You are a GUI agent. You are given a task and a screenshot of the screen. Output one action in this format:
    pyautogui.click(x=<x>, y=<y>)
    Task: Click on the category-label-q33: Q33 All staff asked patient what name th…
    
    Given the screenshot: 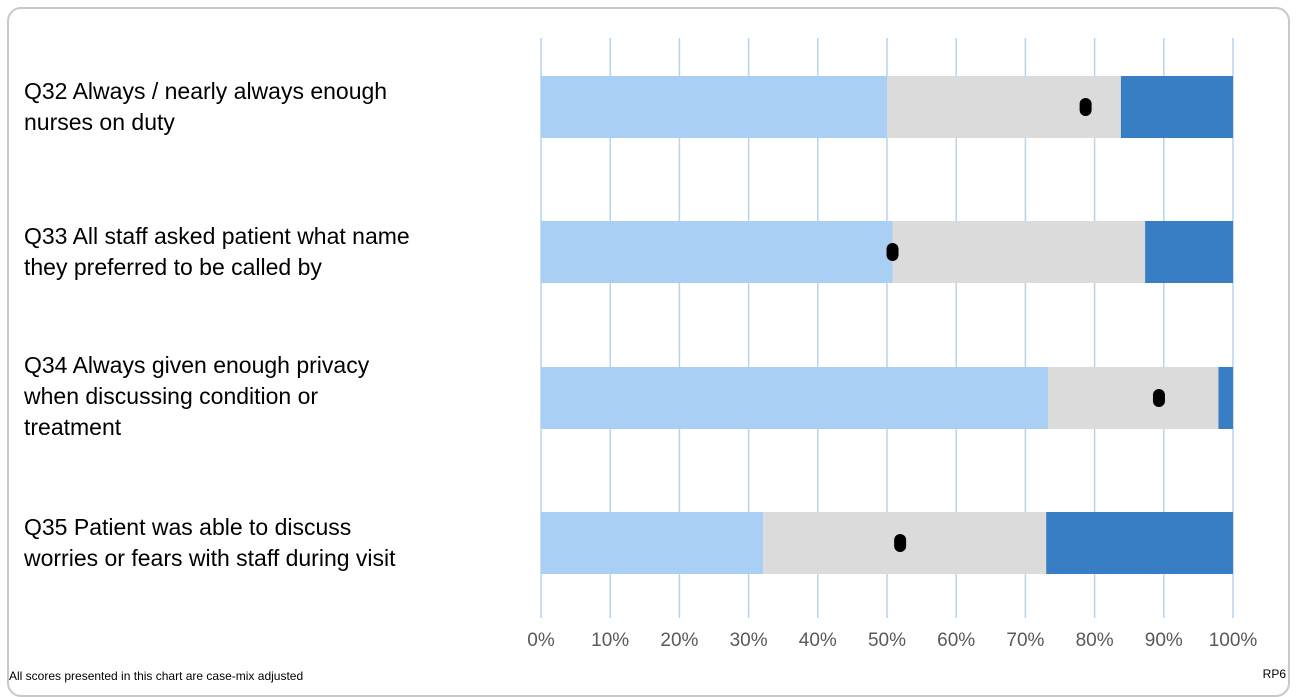 What is the action you would take?
    pyautogui.click(x=217, y=251)
    